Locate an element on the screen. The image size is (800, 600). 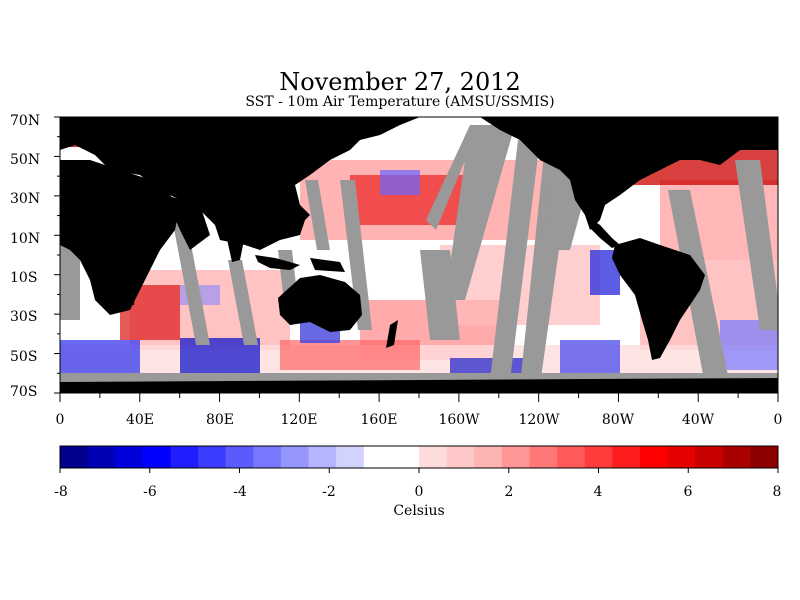
colorbar-ticks is located at coordinates (419, 470).